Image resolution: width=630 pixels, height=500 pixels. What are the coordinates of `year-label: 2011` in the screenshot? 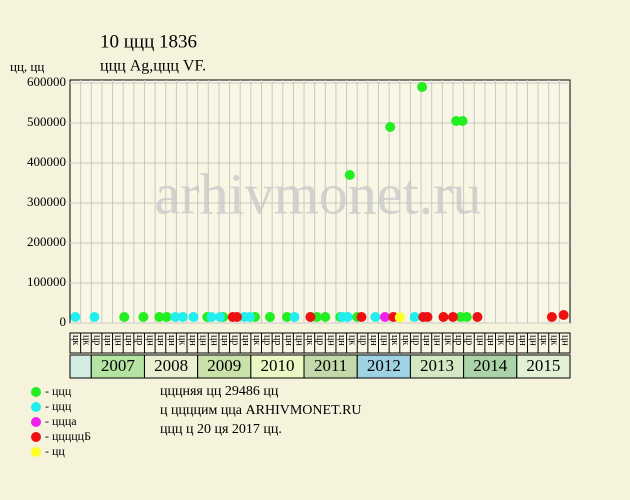 It's located at (330, 365).